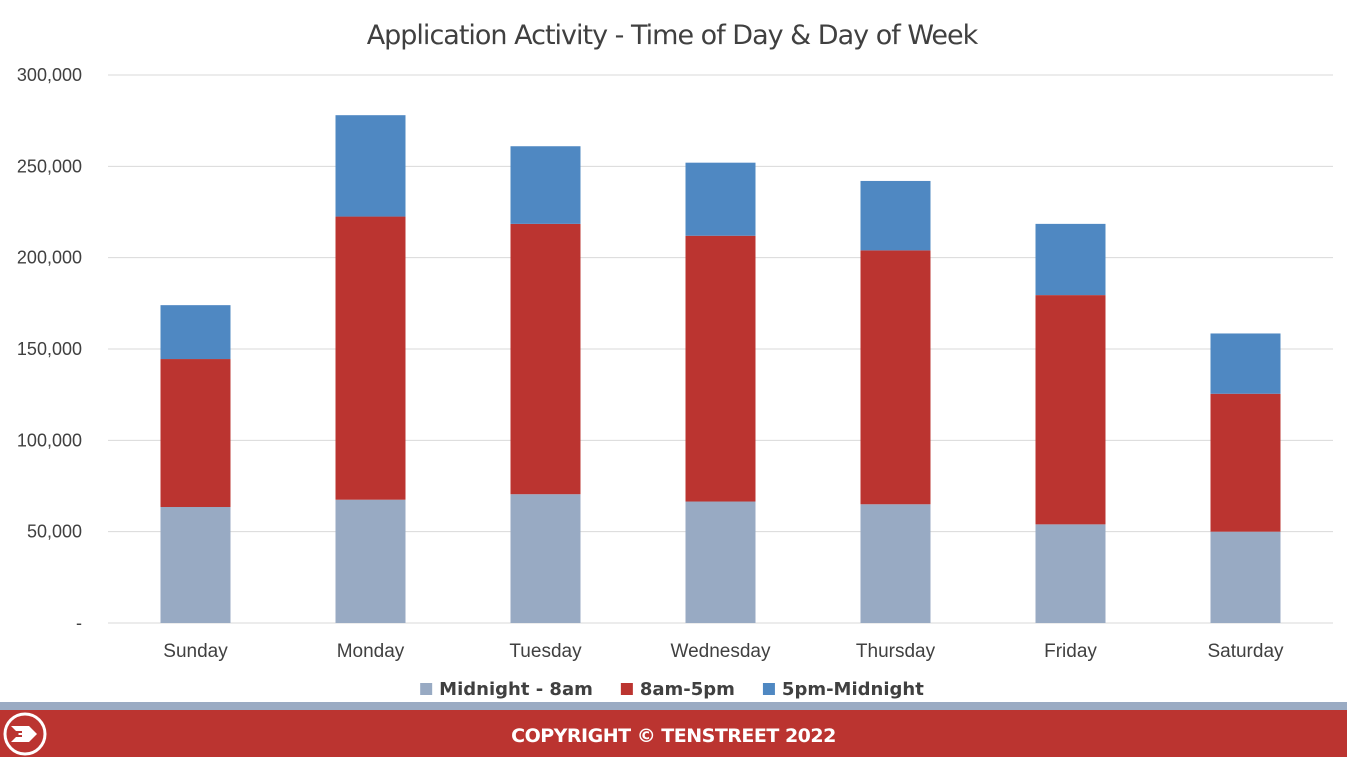 The image size is (1347, 757). Describe the element at coordinates (545, 651) in the screenshot. I see `x-category-label: Tuesday` at that location.